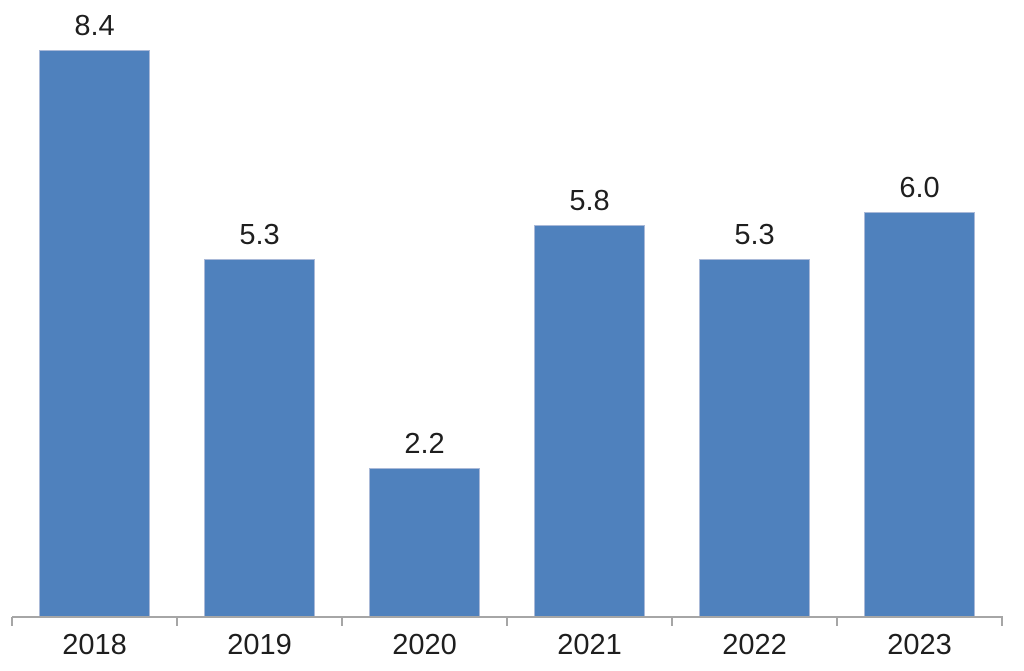  What do you see at coordinates (424, 542) in the screenshot?
I see `bar-2020` at bounding box center [424, 542].